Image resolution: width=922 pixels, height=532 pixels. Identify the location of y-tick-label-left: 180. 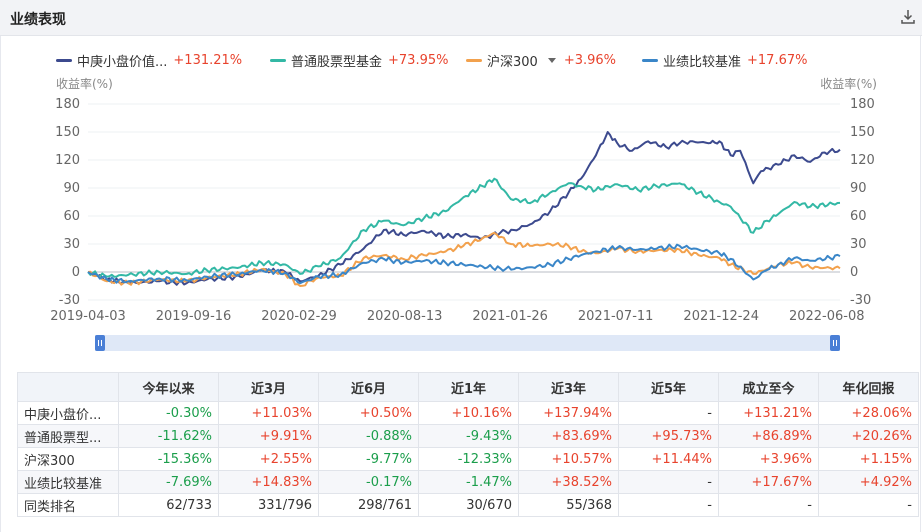
(67, 104).